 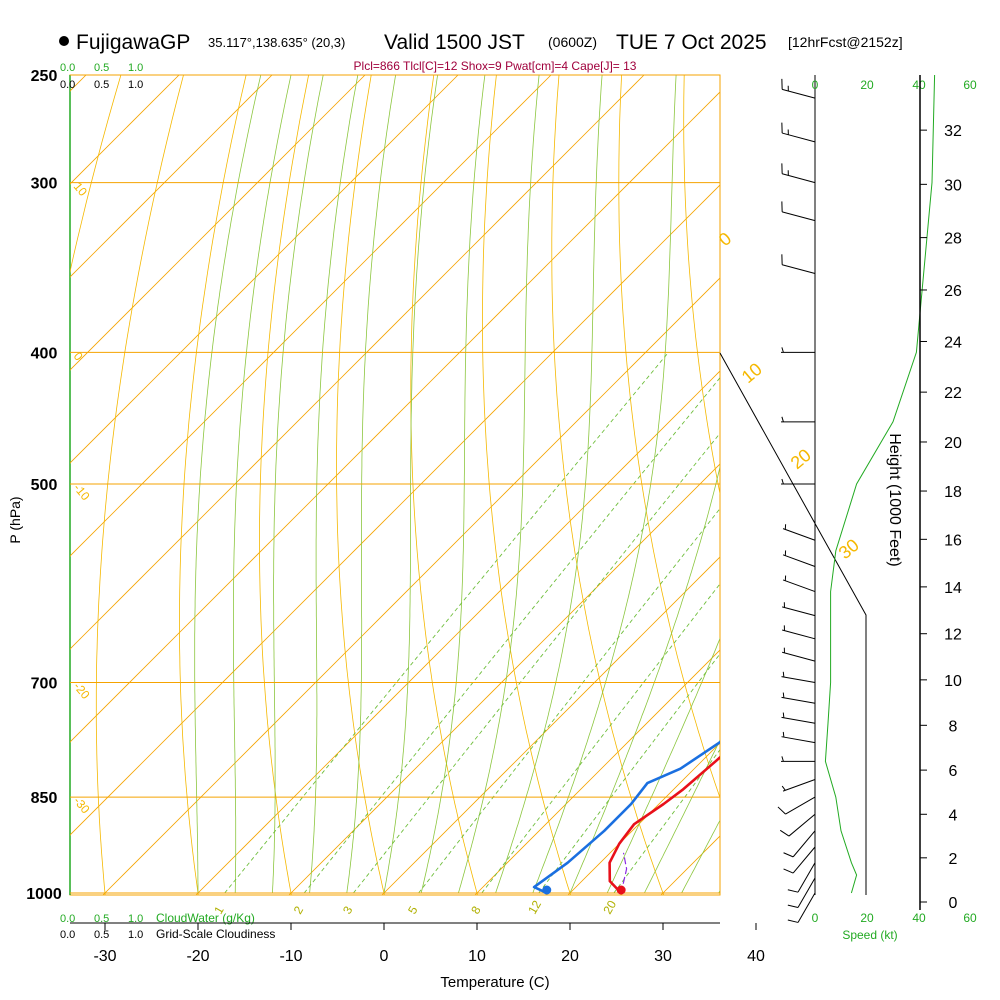 I want to click on speed-tick-top: 40, so click(x=919, y=85).